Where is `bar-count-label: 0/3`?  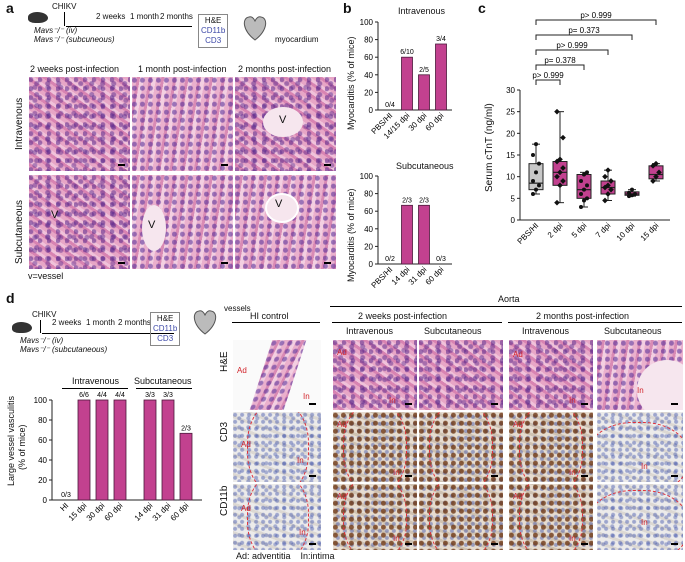
bar-count-label: 0/3 is located at coordinates (441, 259).